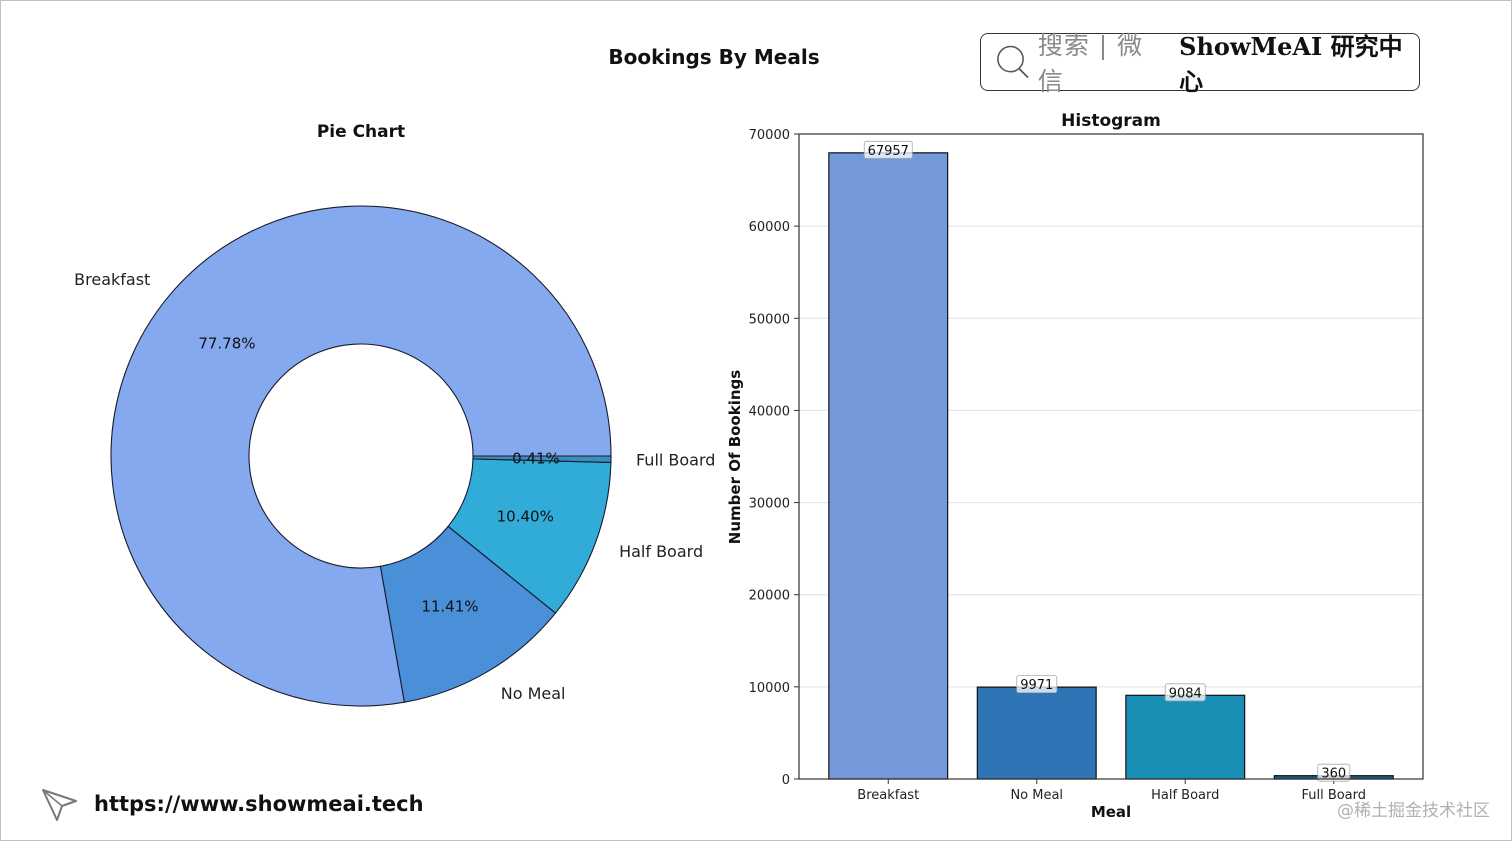 Image resolution: width=1512 pixels, height=841 pixels. Describe the element at coordinates (769, 319) in the screenshot. I see `y-tick-label: 50000` at that location.